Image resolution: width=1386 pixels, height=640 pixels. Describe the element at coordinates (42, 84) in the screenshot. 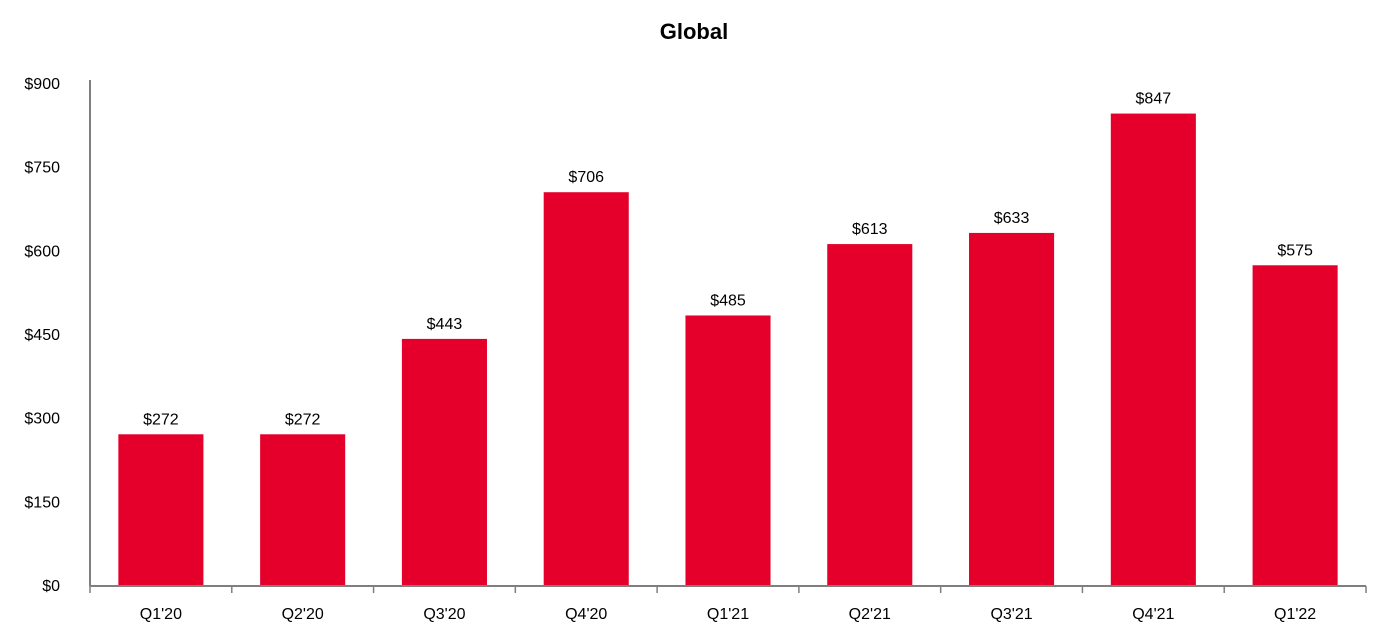

I see `y-tick-label: $900` at that location.